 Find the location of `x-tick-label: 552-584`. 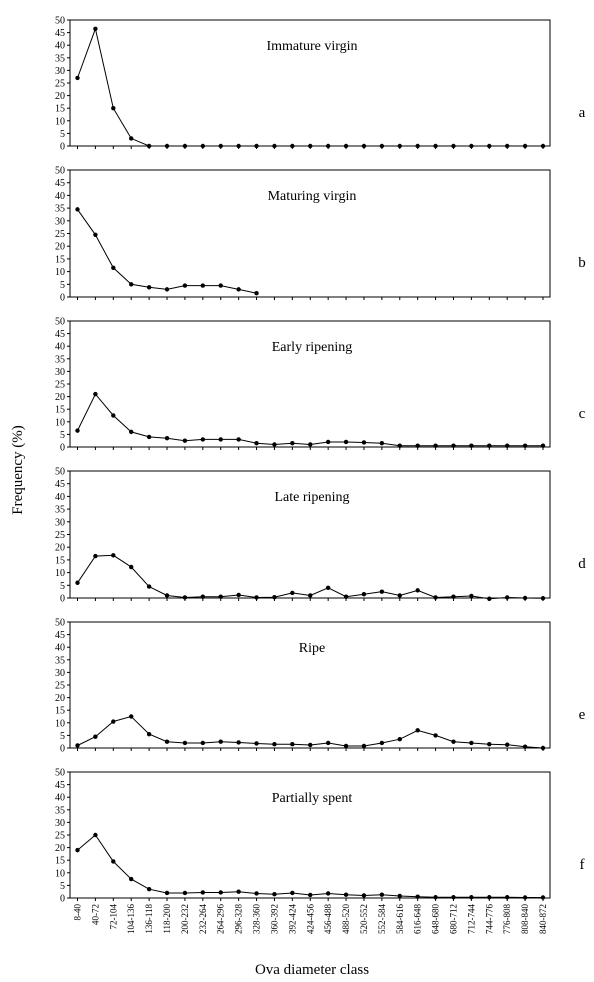

x-tick-label: 552-584 is located at coordinates (382, 919).